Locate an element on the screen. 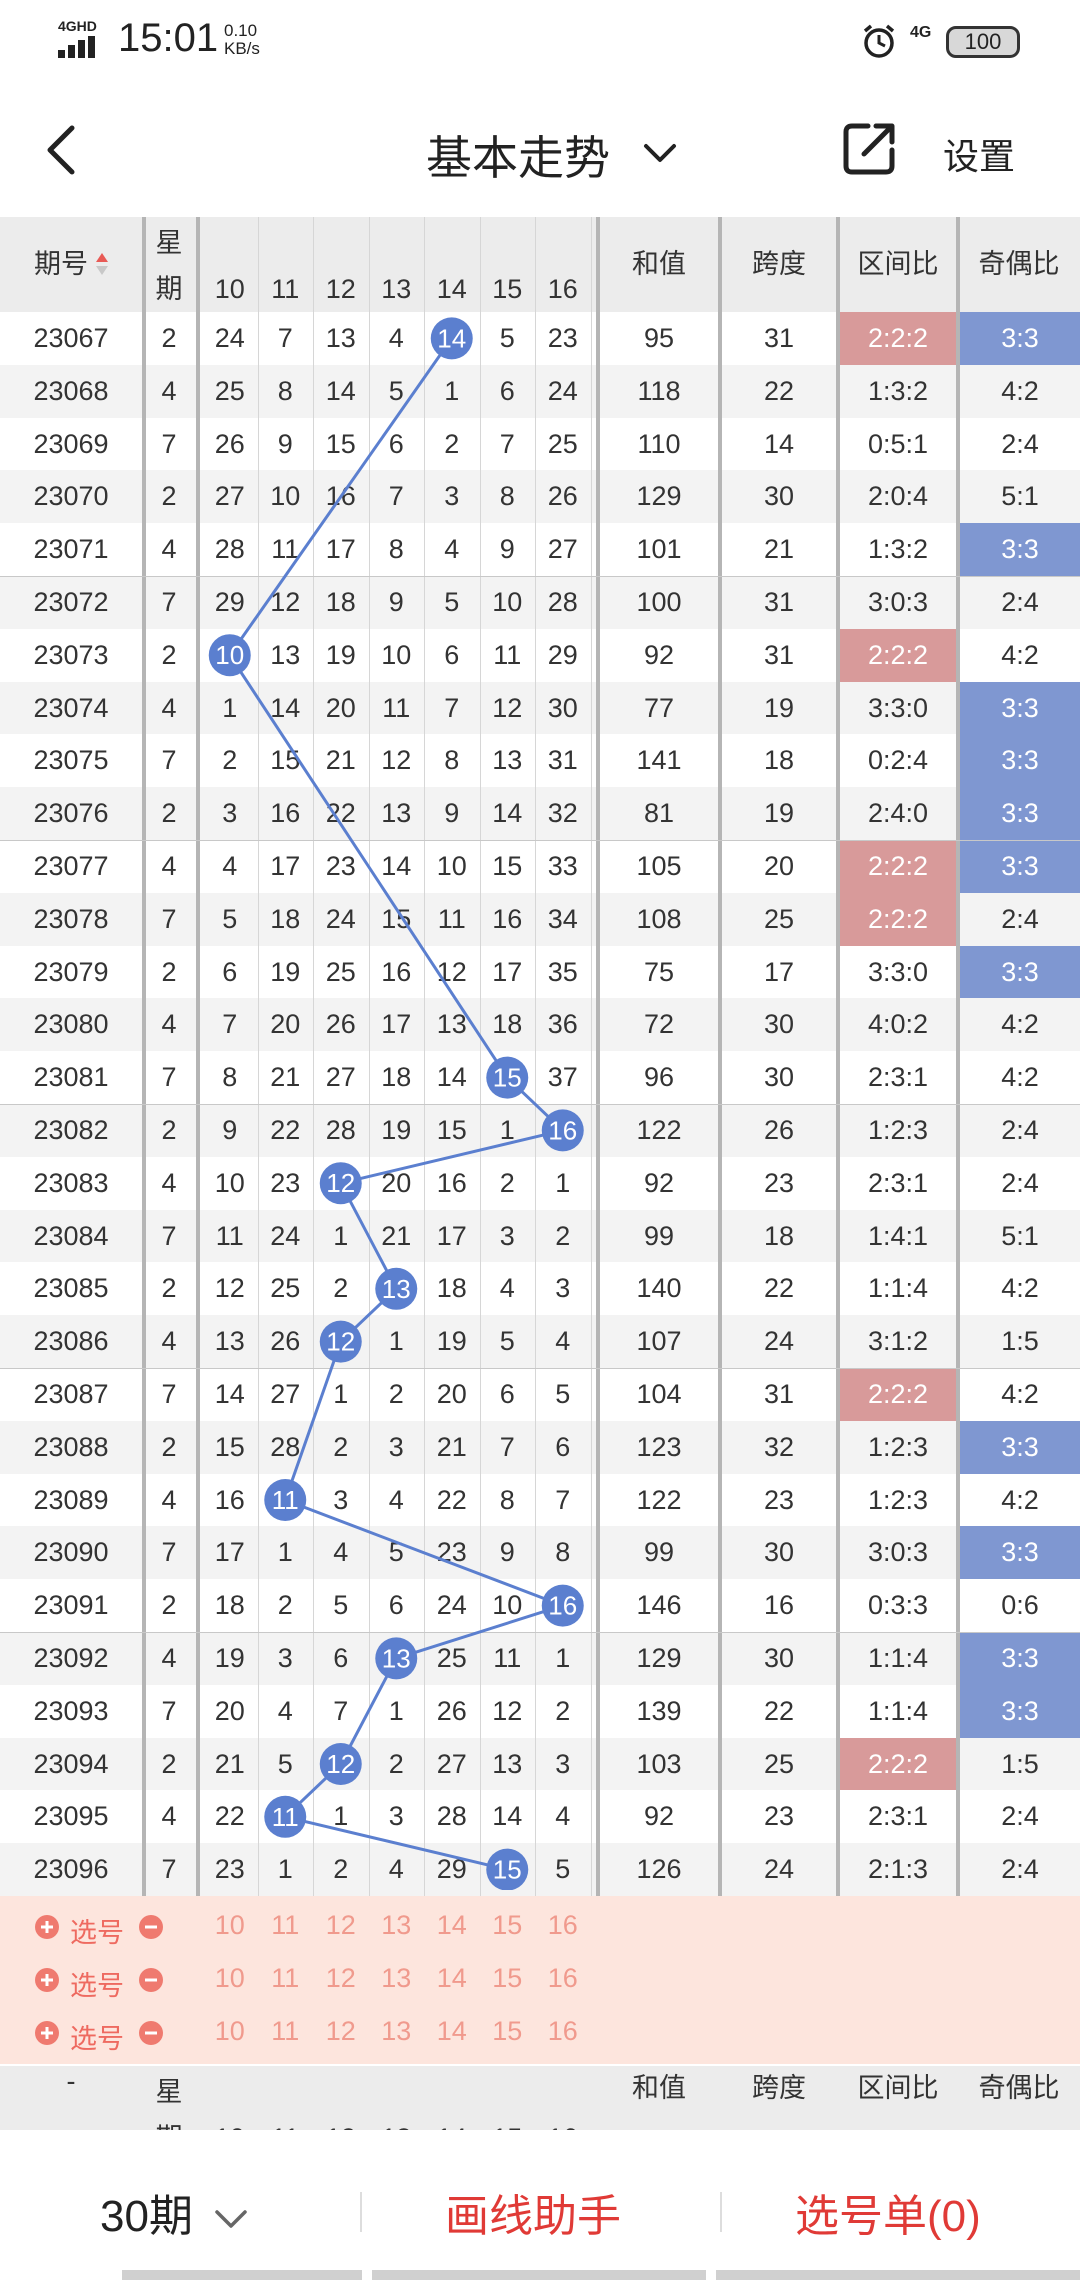 This screenshot has width=1080, height=2280. table-row: 23072 7 29 12 18 9 5 10 28 100 31 3:0:3 2:4 is located at coordinates (540, 602).